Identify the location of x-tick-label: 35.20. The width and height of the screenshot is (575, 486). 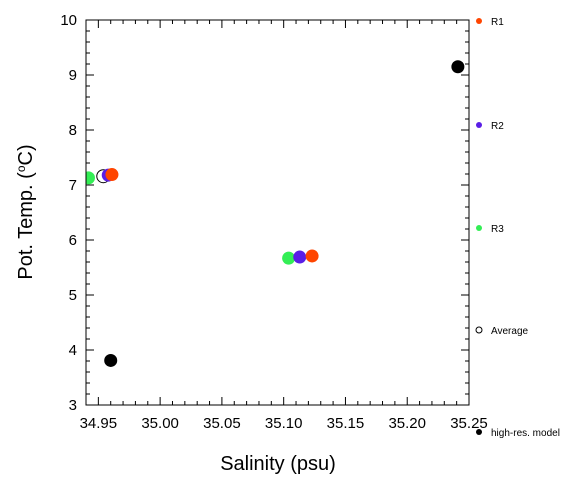
(407, 423).